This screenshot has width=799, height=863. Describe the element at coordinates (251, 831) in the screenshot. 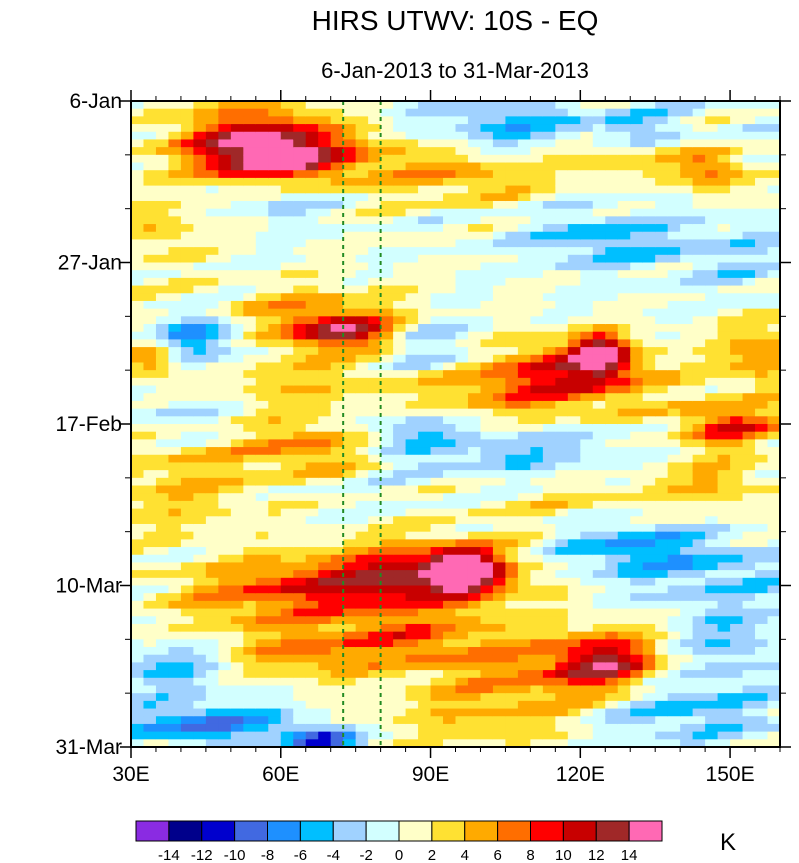

I see `colorbar-swatch` at that location.